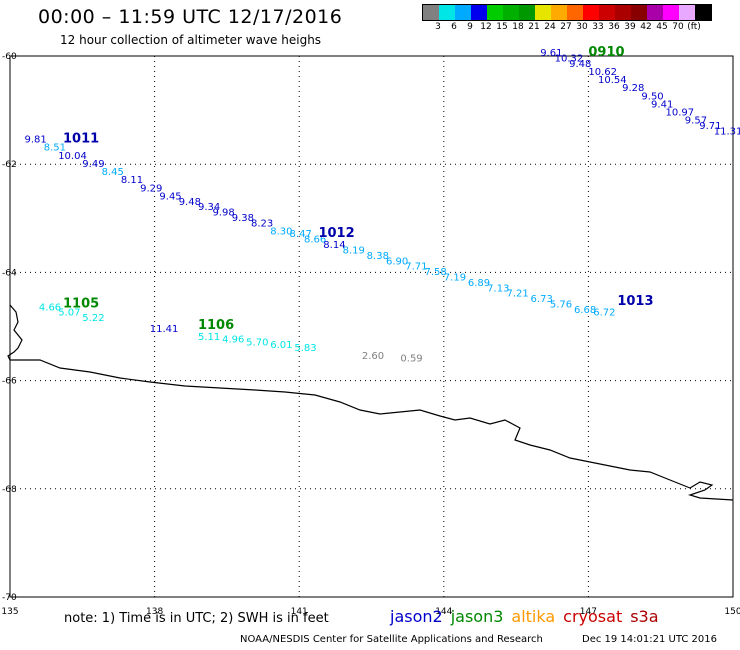  Describe the element at coordinates (569, 58) in the screenshot. I see `swh-value: 10.32` at that location.